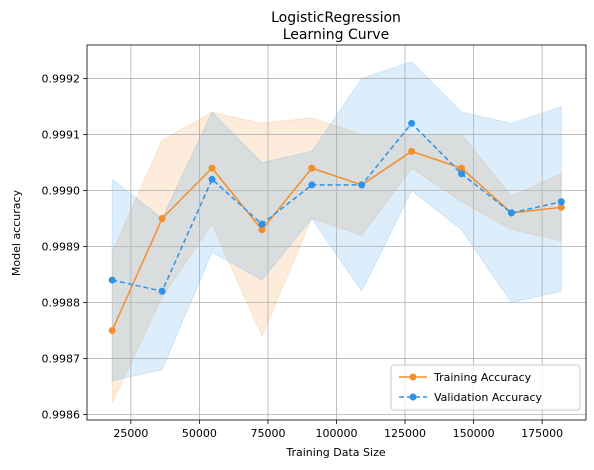 Image resolution: width=594 pixels, height=470 pixels. Describe the element at coordinates (61, 135) in the screenshot. I see `y-tick-label: 0.9991` at that location.